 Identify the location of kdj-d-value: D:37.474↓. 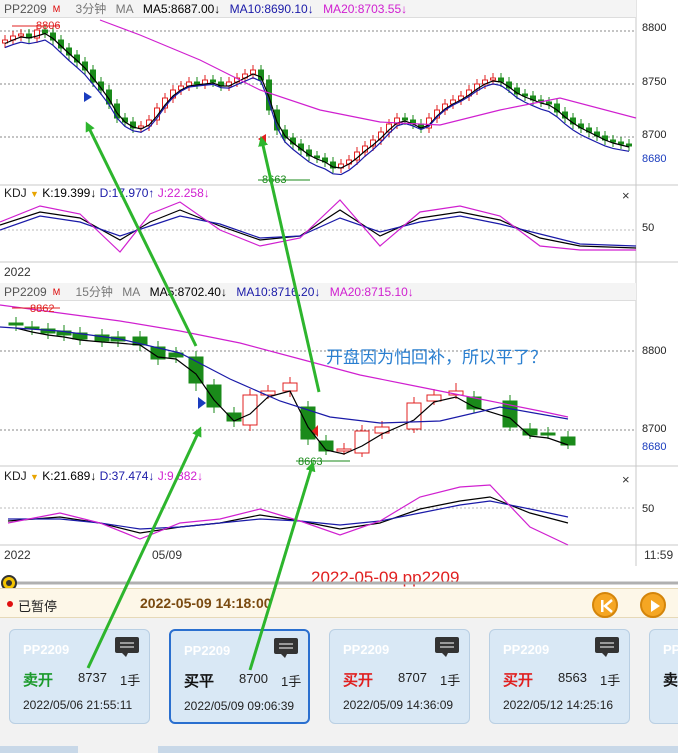
(127, 476).